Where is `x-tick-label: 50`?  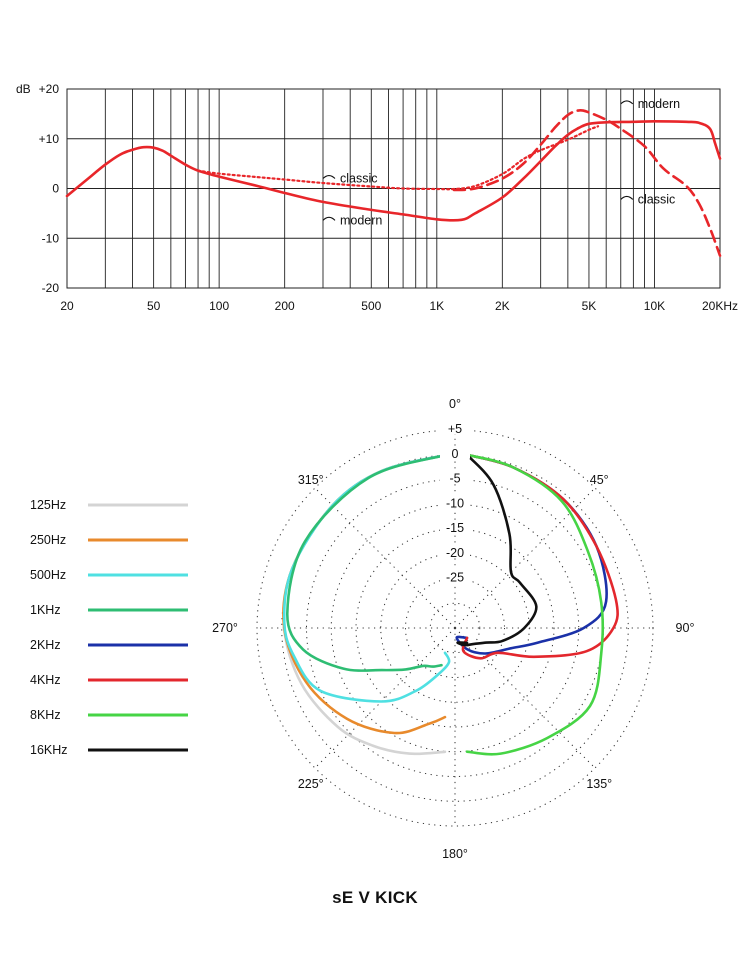 x-tick-label: 50 is located at coordinates (154, 306).